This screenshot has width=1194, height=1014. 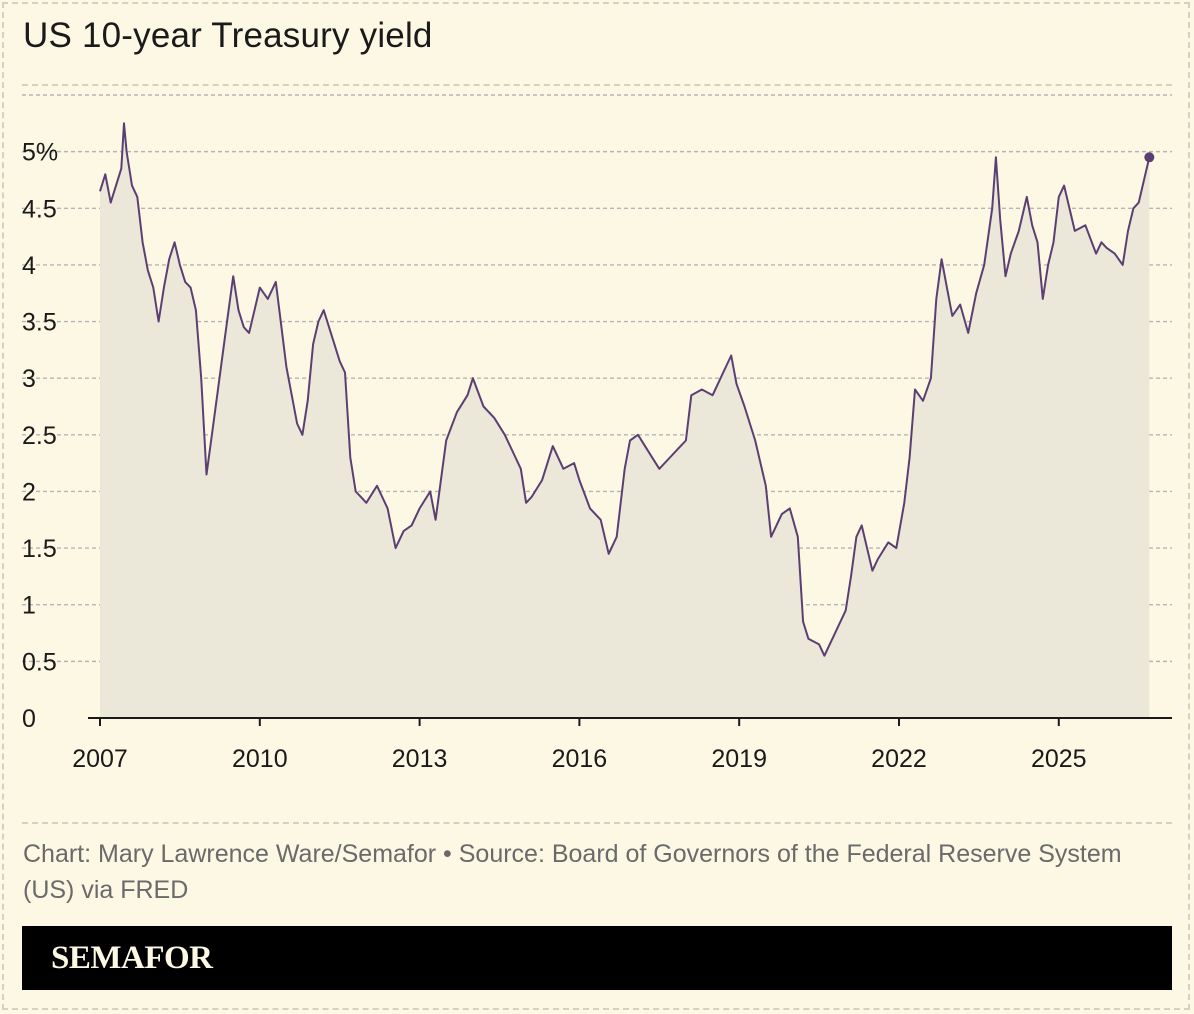 What do you see at coordinates (597, 85) in the screenshot?
I see `top-divider` at bounding box center [597, 85].